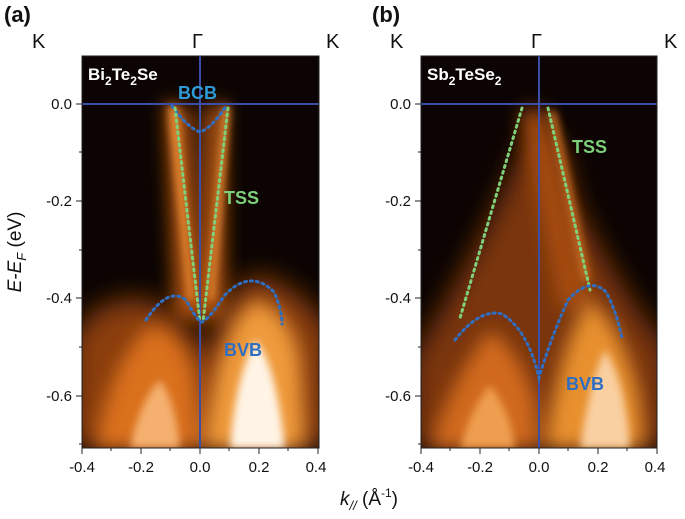 Image resolution: width=685 pixels, height=519 pixels. What do you see at coordinates (199, 119) in the screenshot?
I see `panel-a-bcb-curve` at bounding box center [199, 119].